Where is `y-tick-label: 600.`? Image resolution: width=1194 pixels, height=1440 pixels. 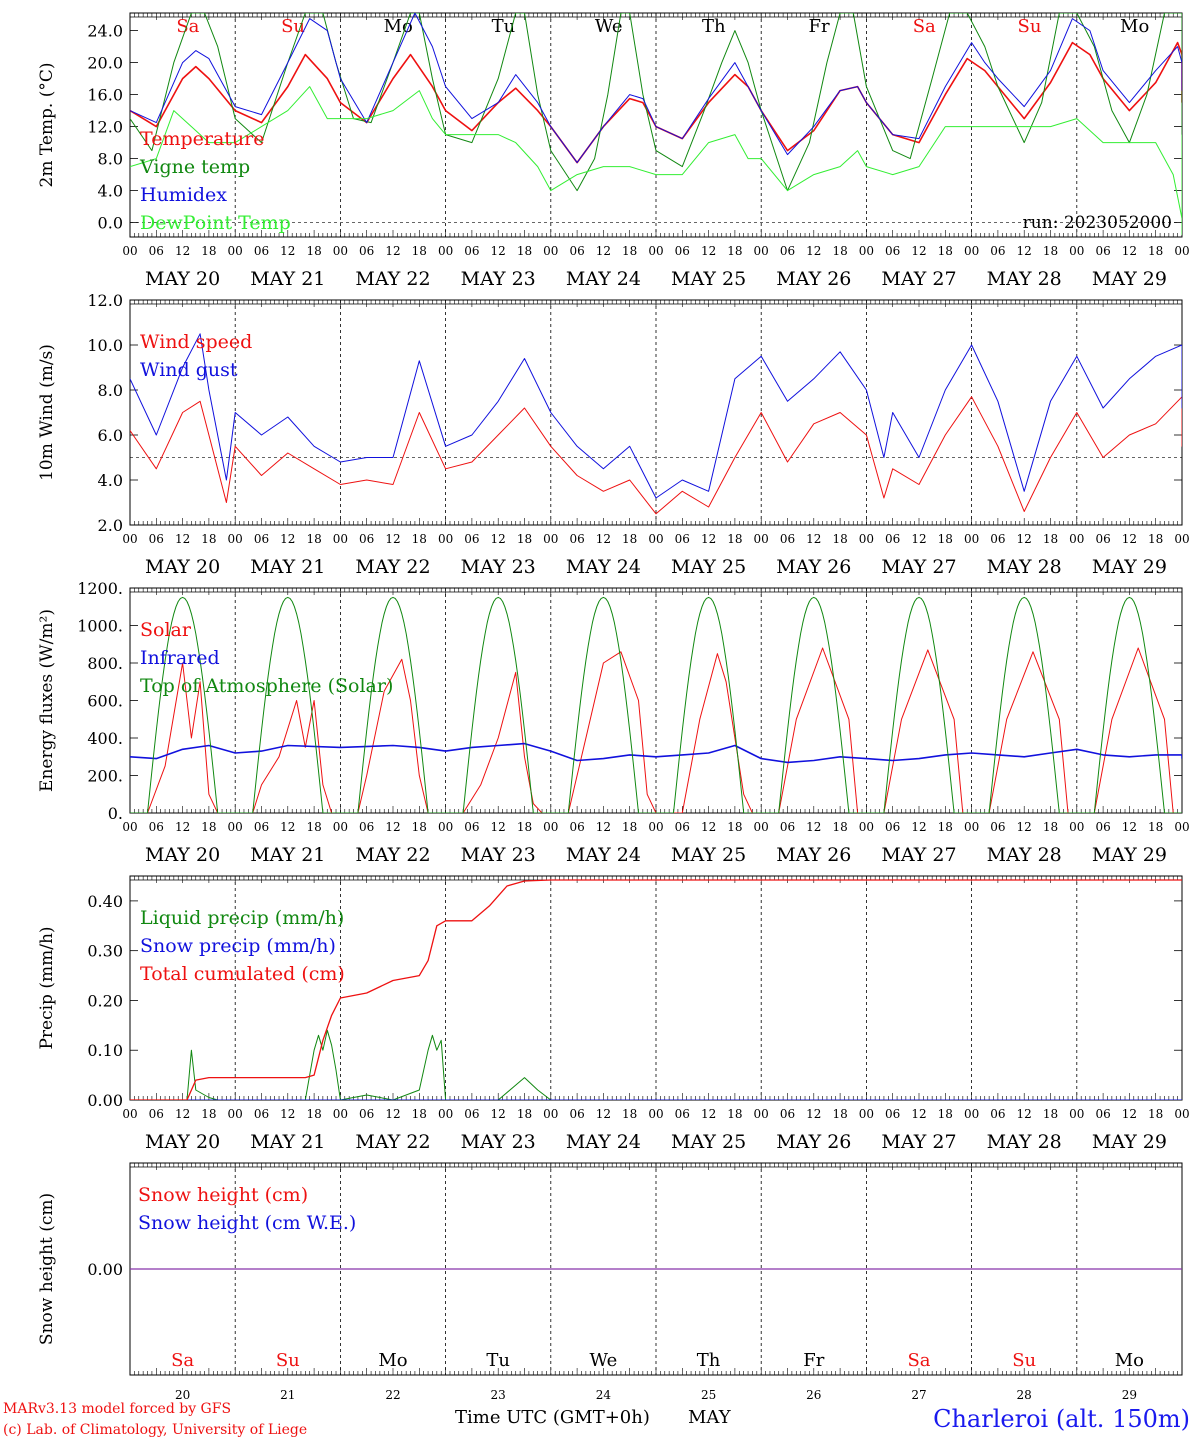
y-tick-label: 600. is located at coordinates (105, 701).